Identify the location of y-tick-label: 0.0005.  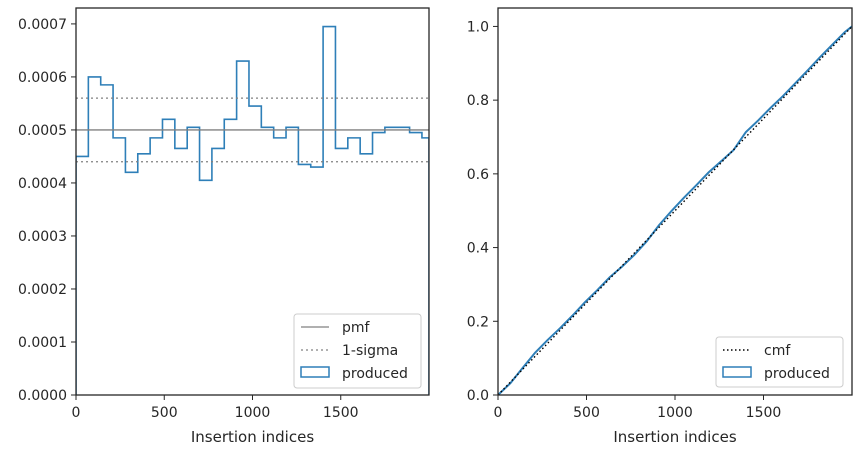
(42, 131).